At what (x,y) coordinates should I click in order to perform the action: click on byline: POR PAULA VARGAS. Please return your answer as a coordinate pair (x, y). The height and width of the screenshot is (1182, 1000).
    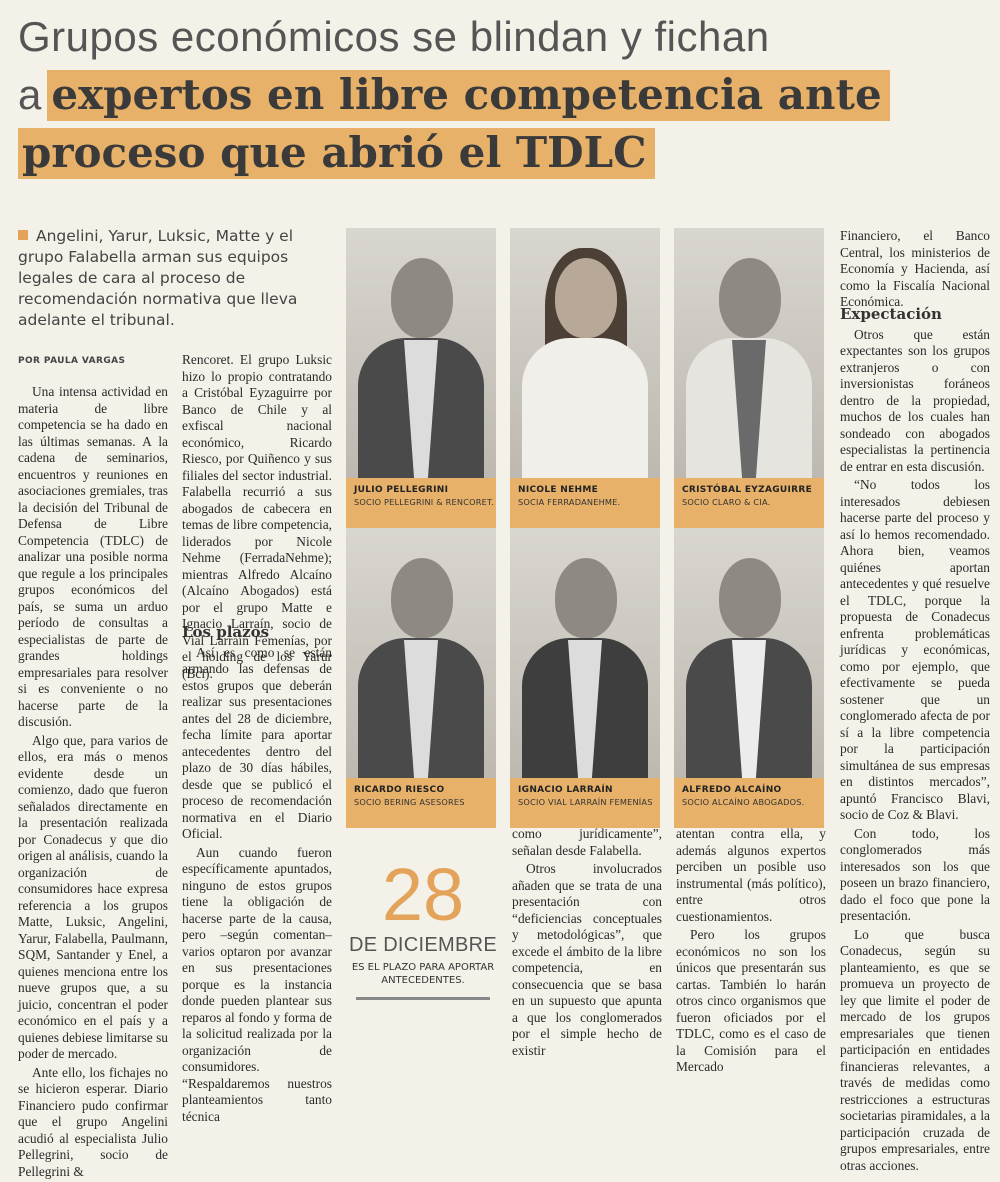
    Looking at the image, I should click on (72, 361).